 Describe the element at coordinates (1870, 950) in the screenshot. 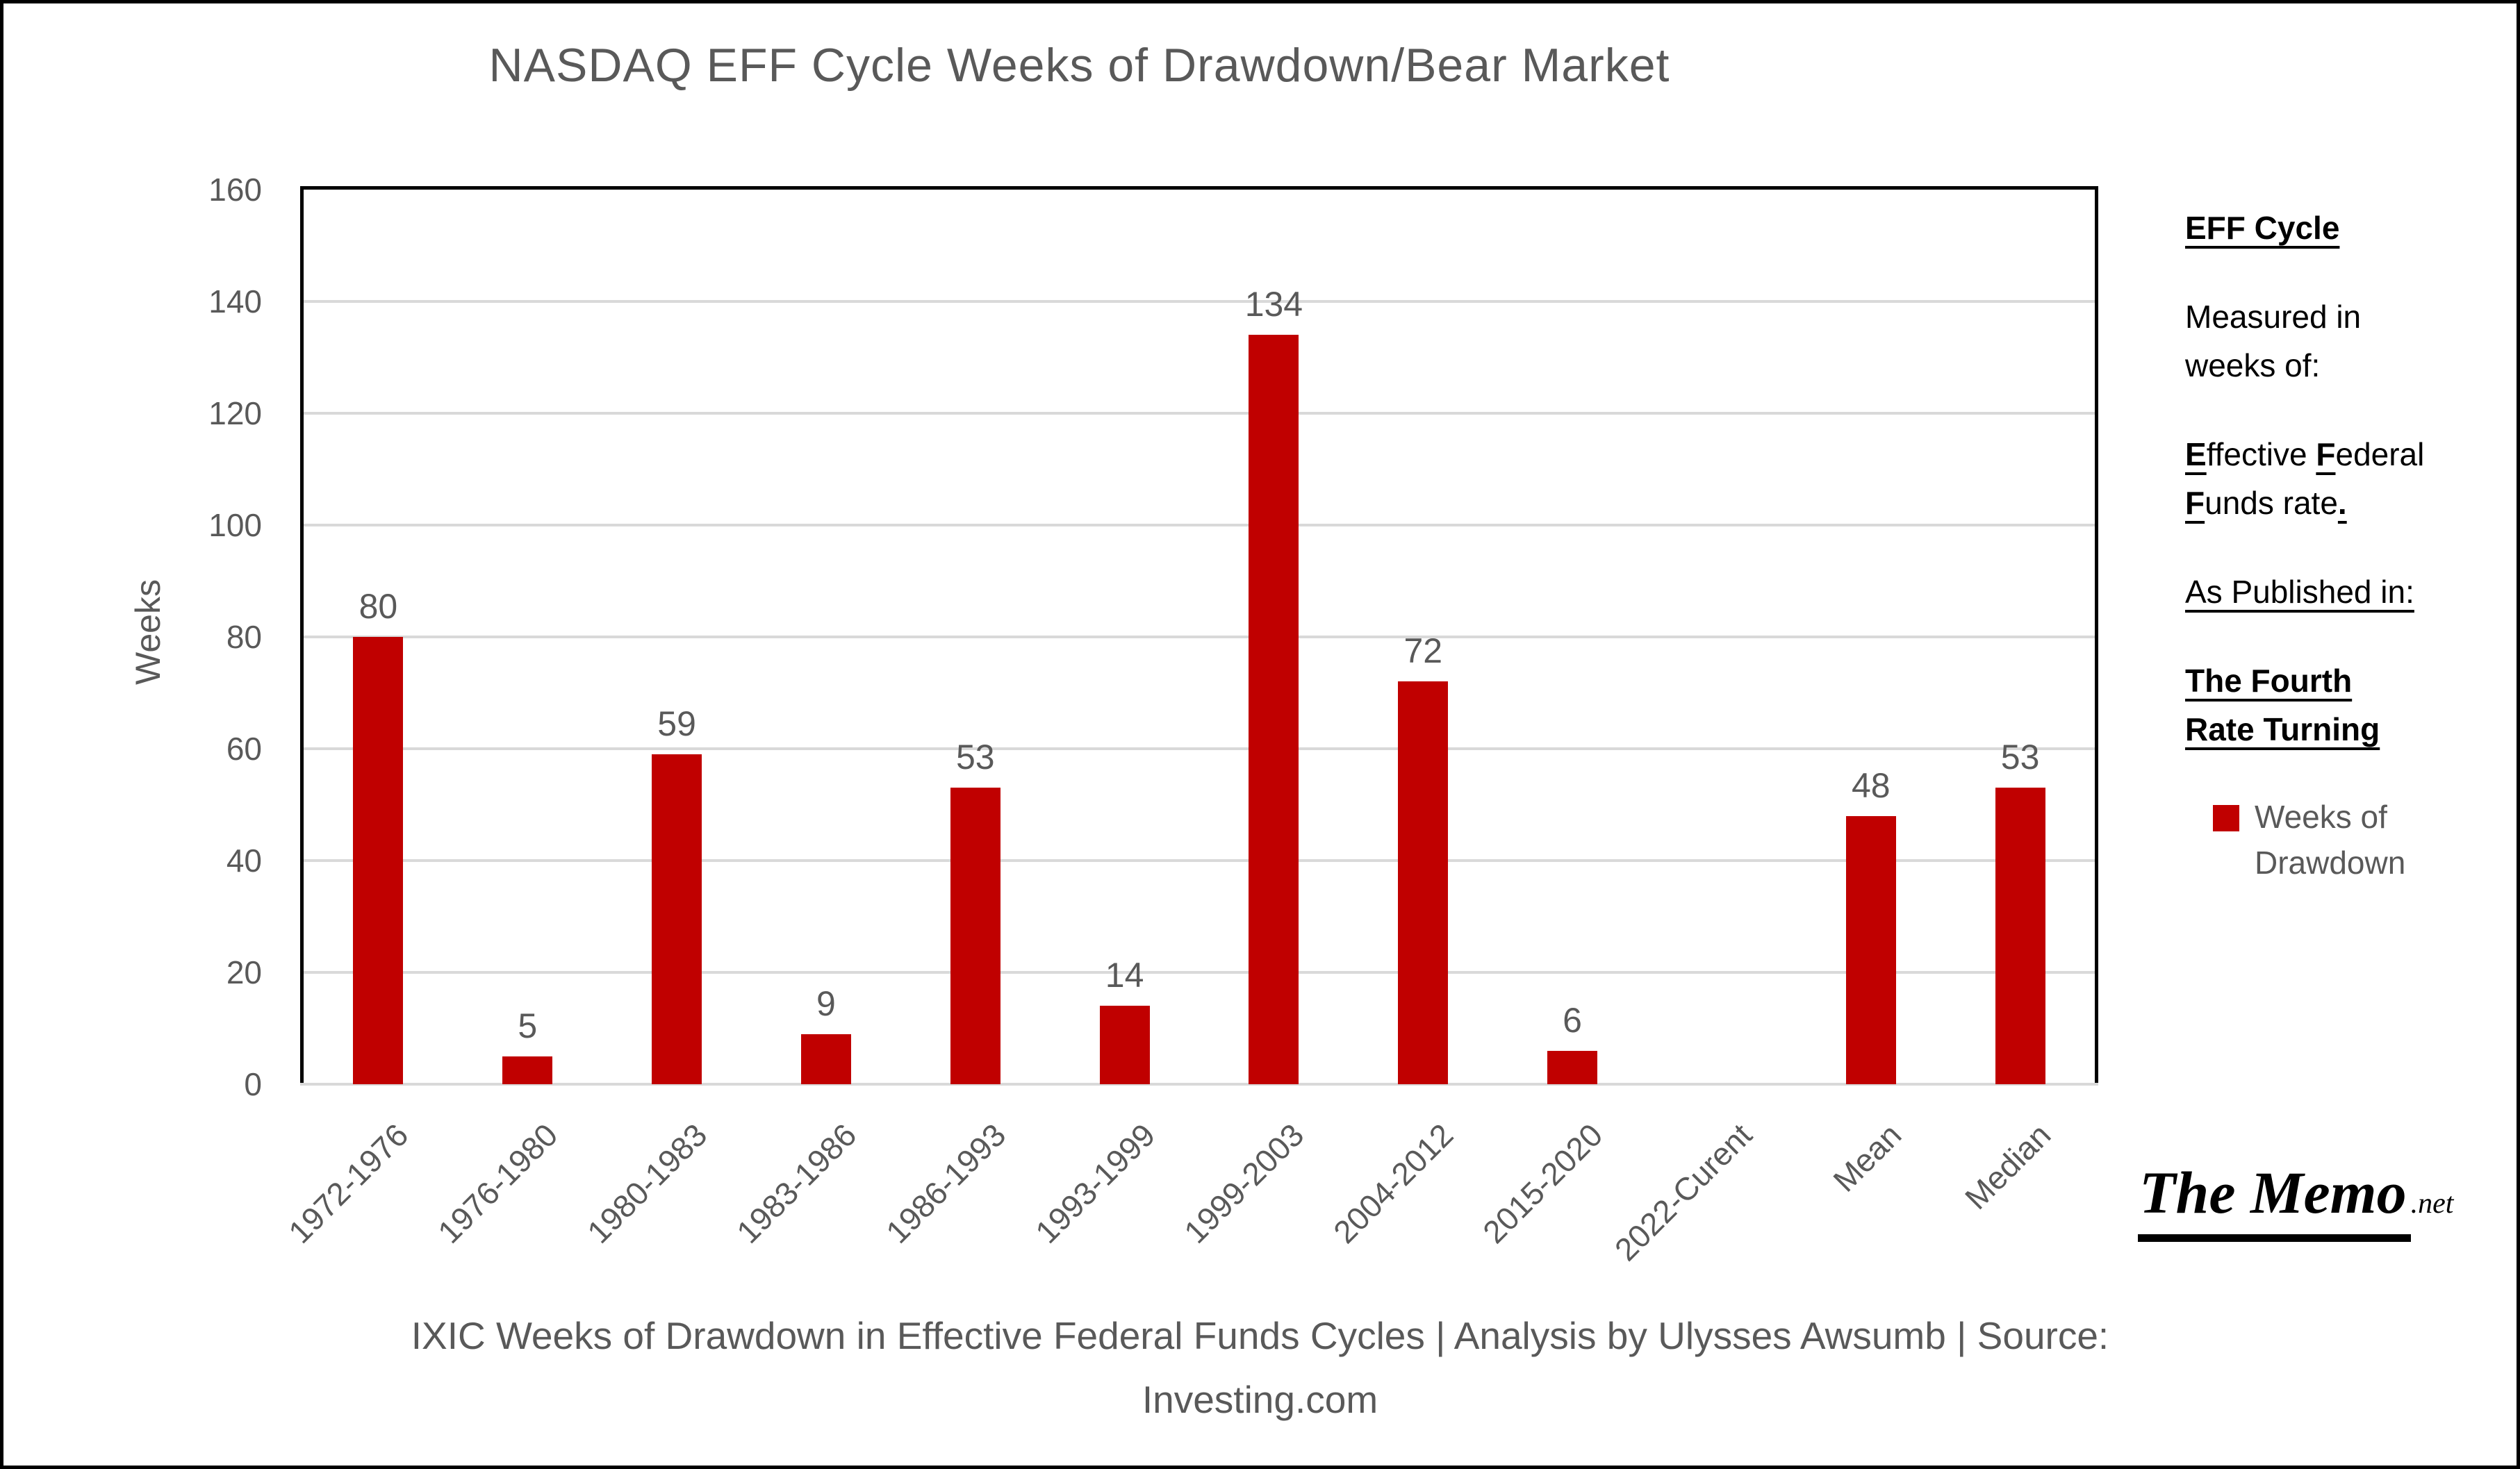

I see `bar-Mean` at that location.